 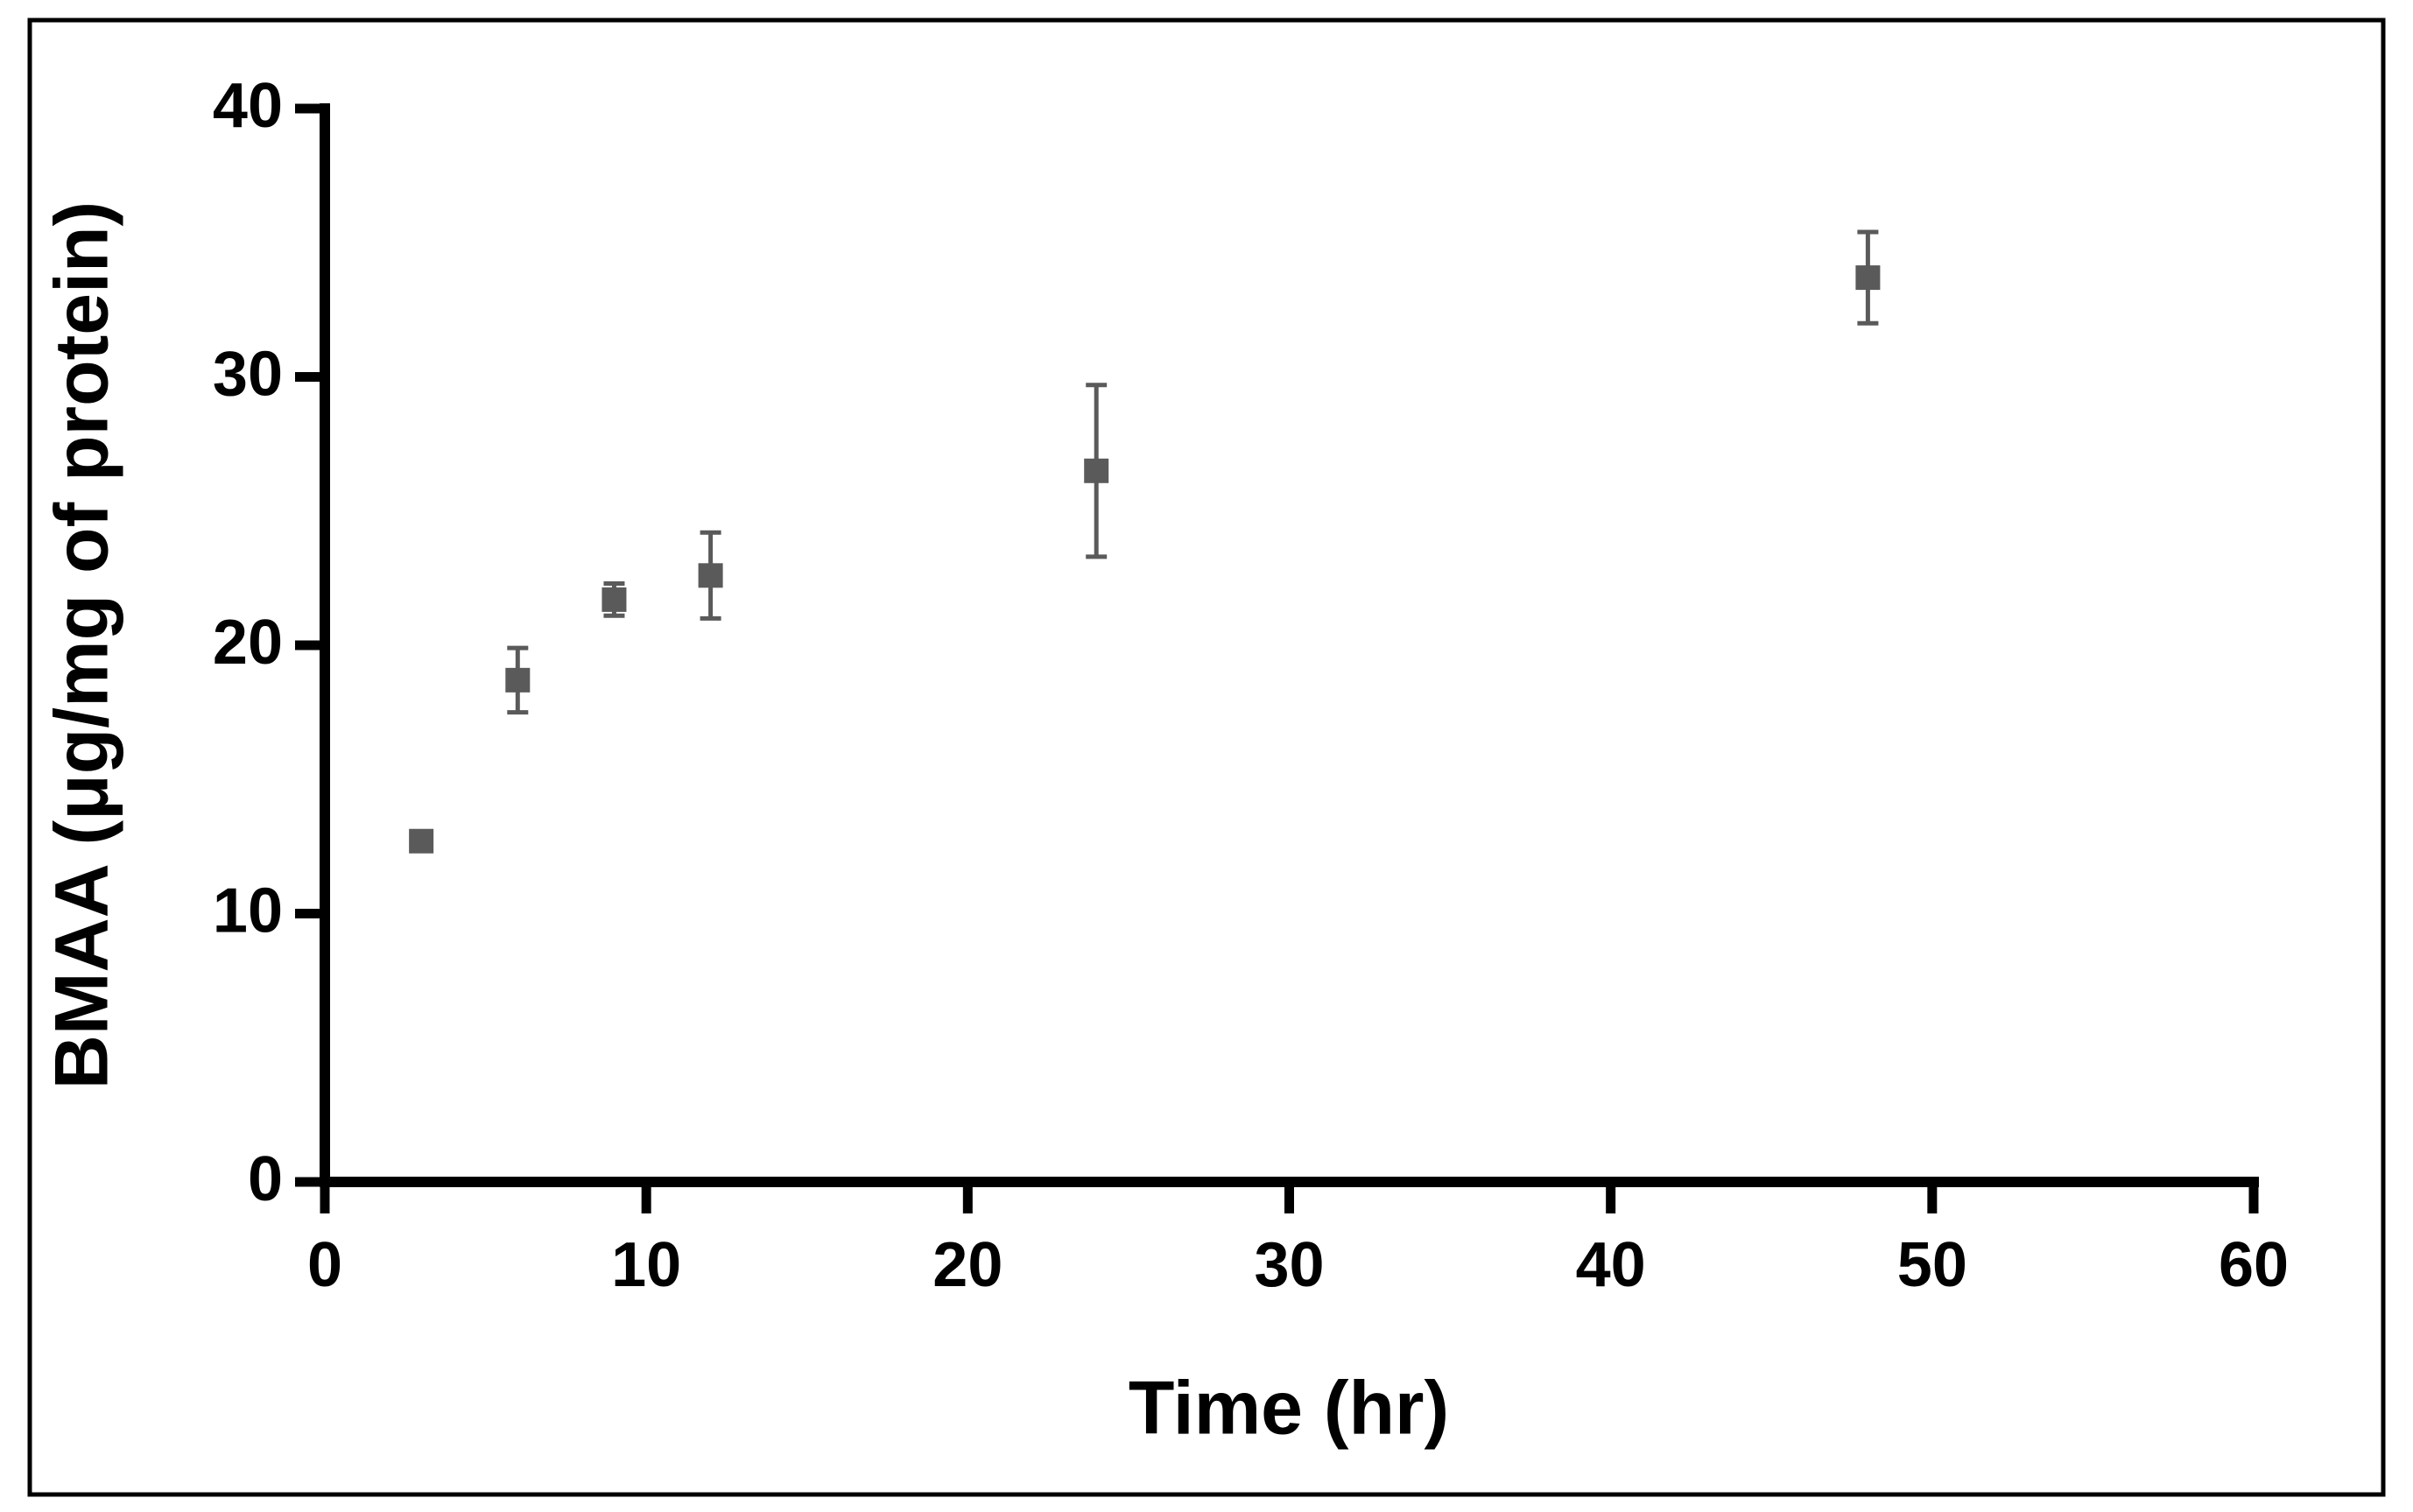 I want to click on x-tick-label: 20, so click(x=967, y=1265).